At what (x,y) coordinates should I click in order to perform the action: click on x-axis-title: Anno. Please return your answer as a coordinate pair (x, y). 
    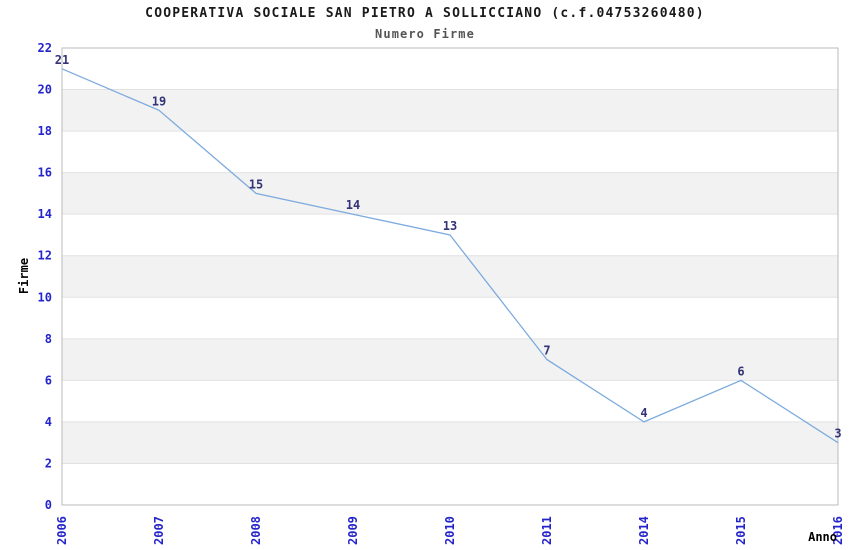
    Looking at the image, I should click on (822, 537).